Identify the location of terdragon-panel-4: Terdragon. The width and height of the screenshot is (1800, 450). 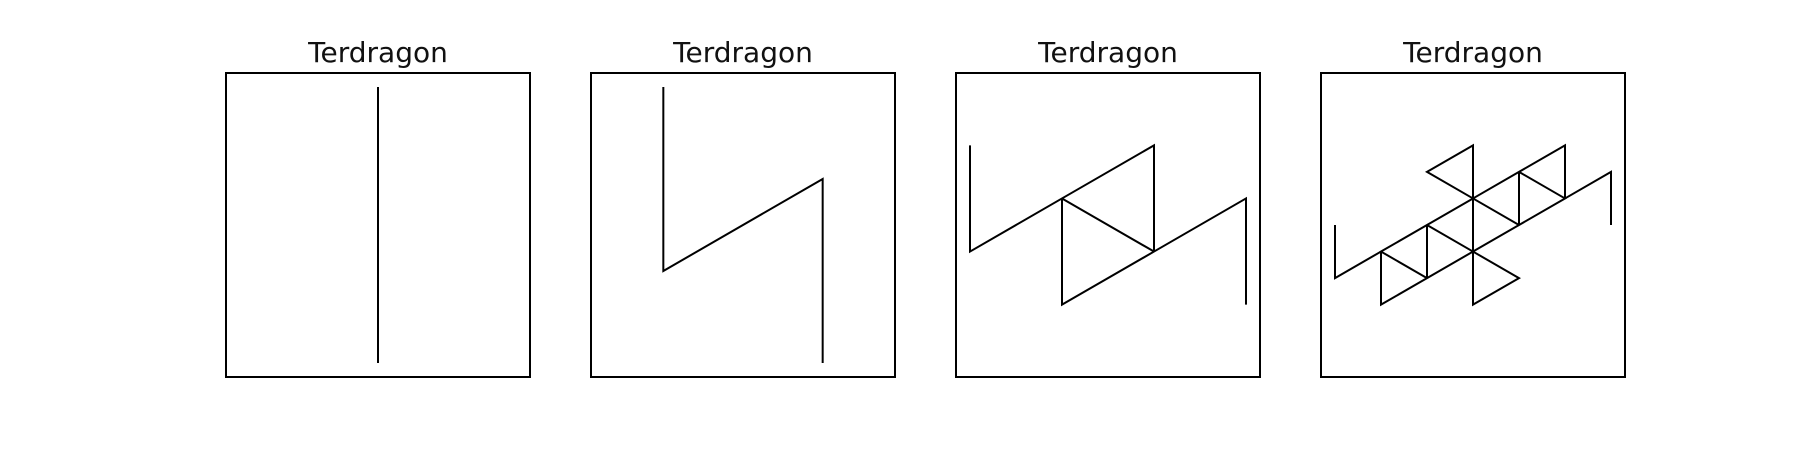
(1473, 207).